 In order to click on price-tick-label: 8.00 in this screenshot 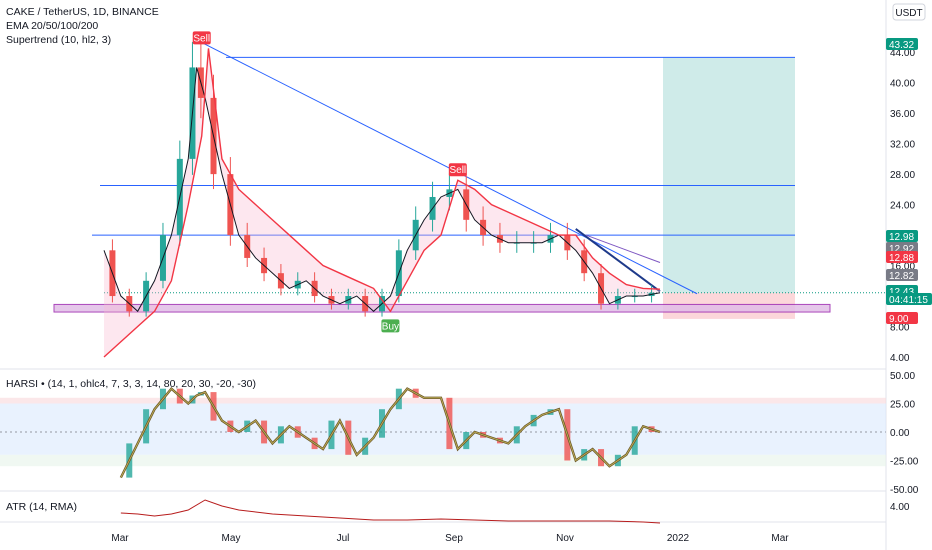, I will do `click(900, 328)`.